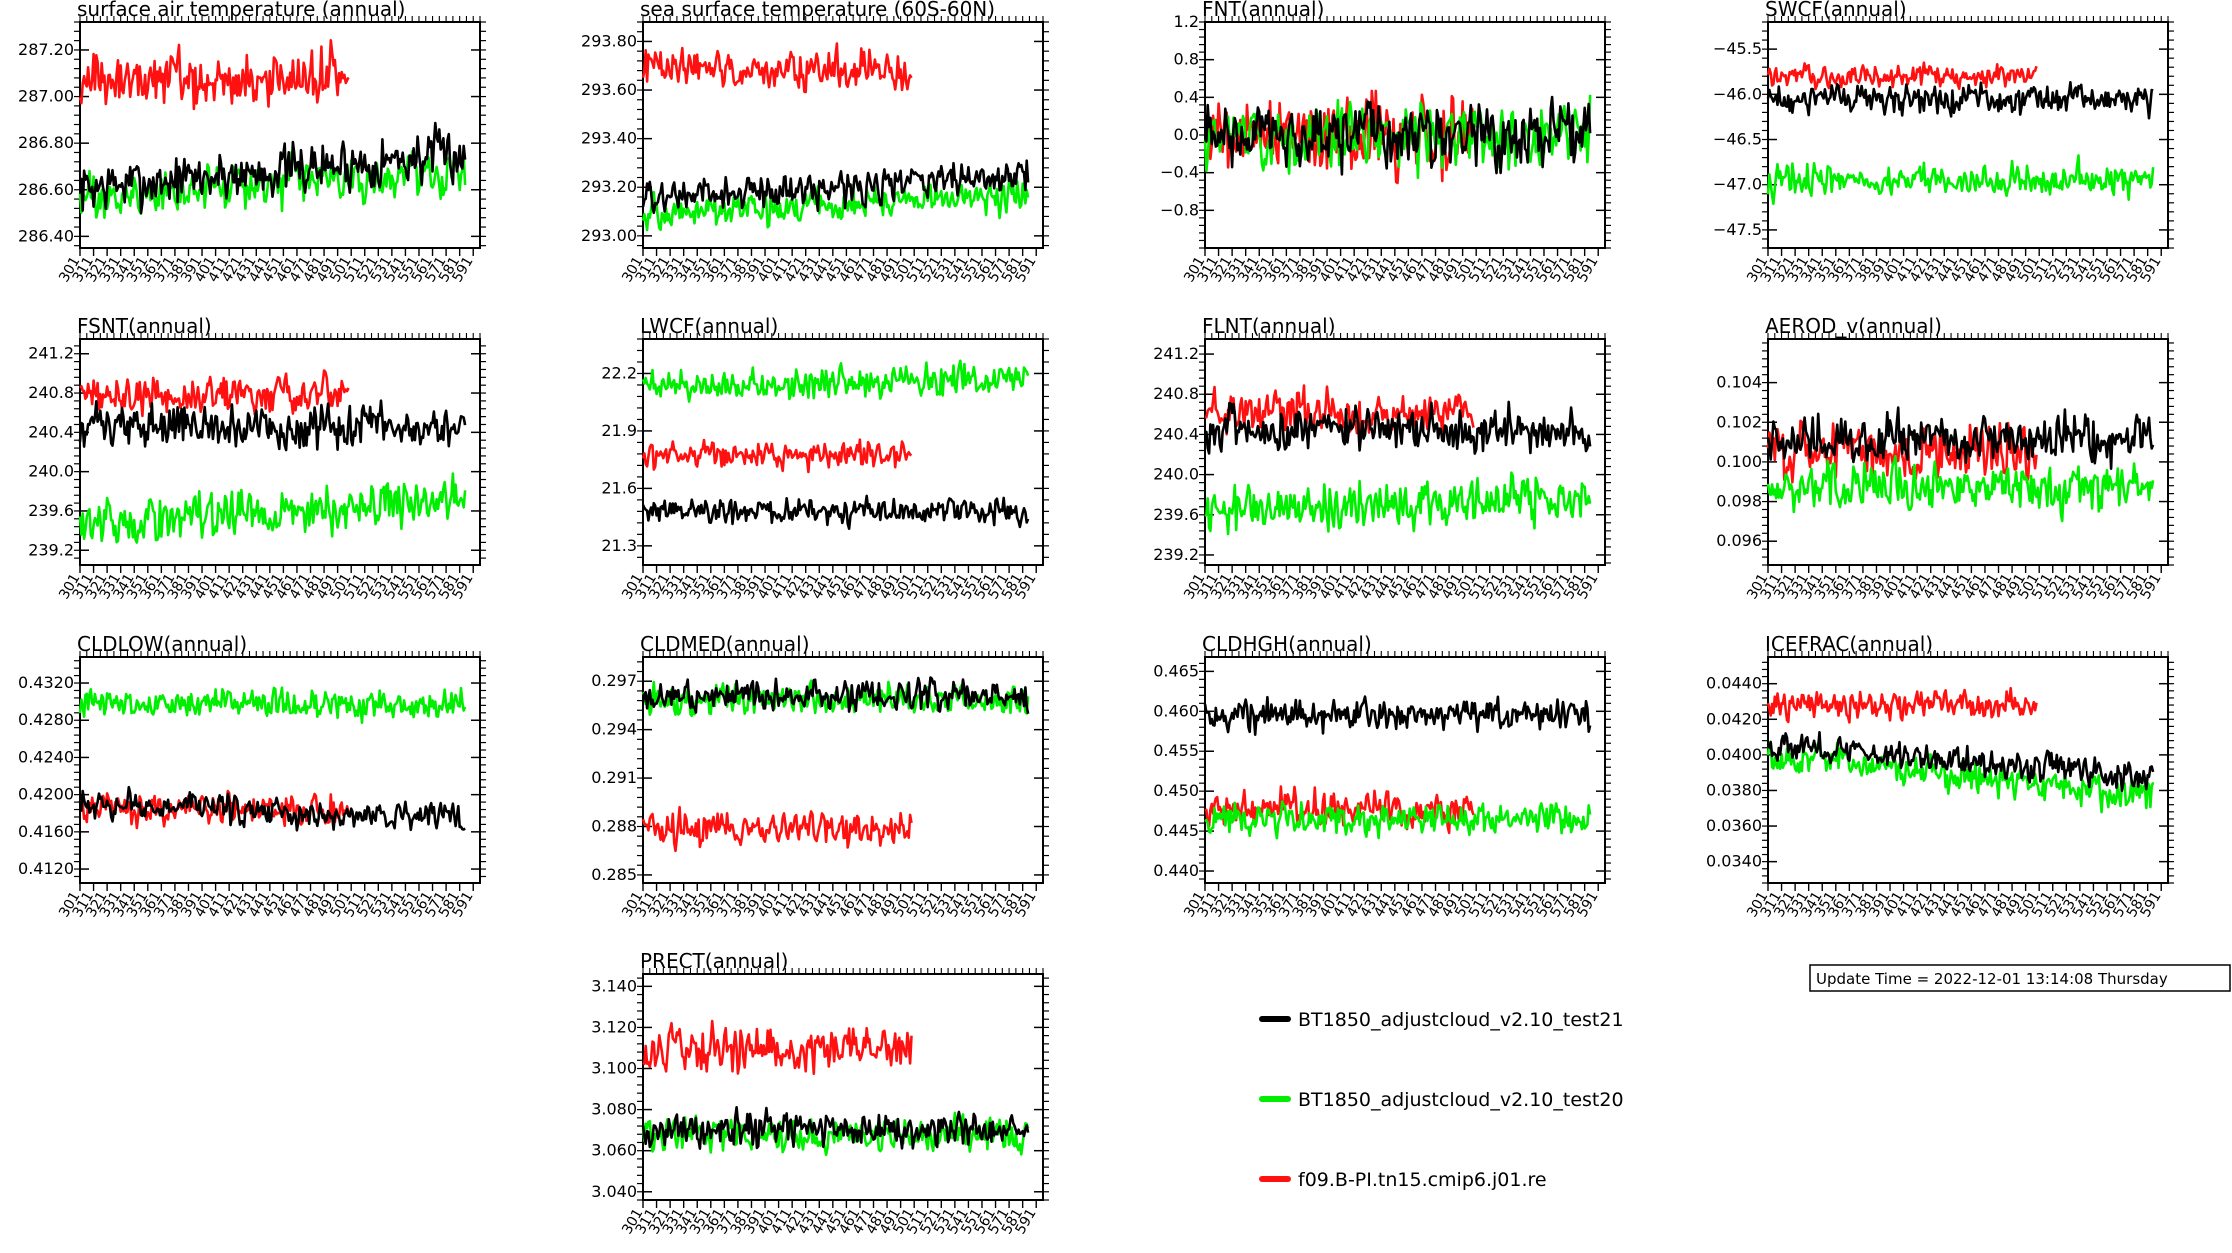  What do you see at coordinates (1739, 382) in the screenshot?
I see `y-tick-label: 0.104` at bounding box center [1739, 382].